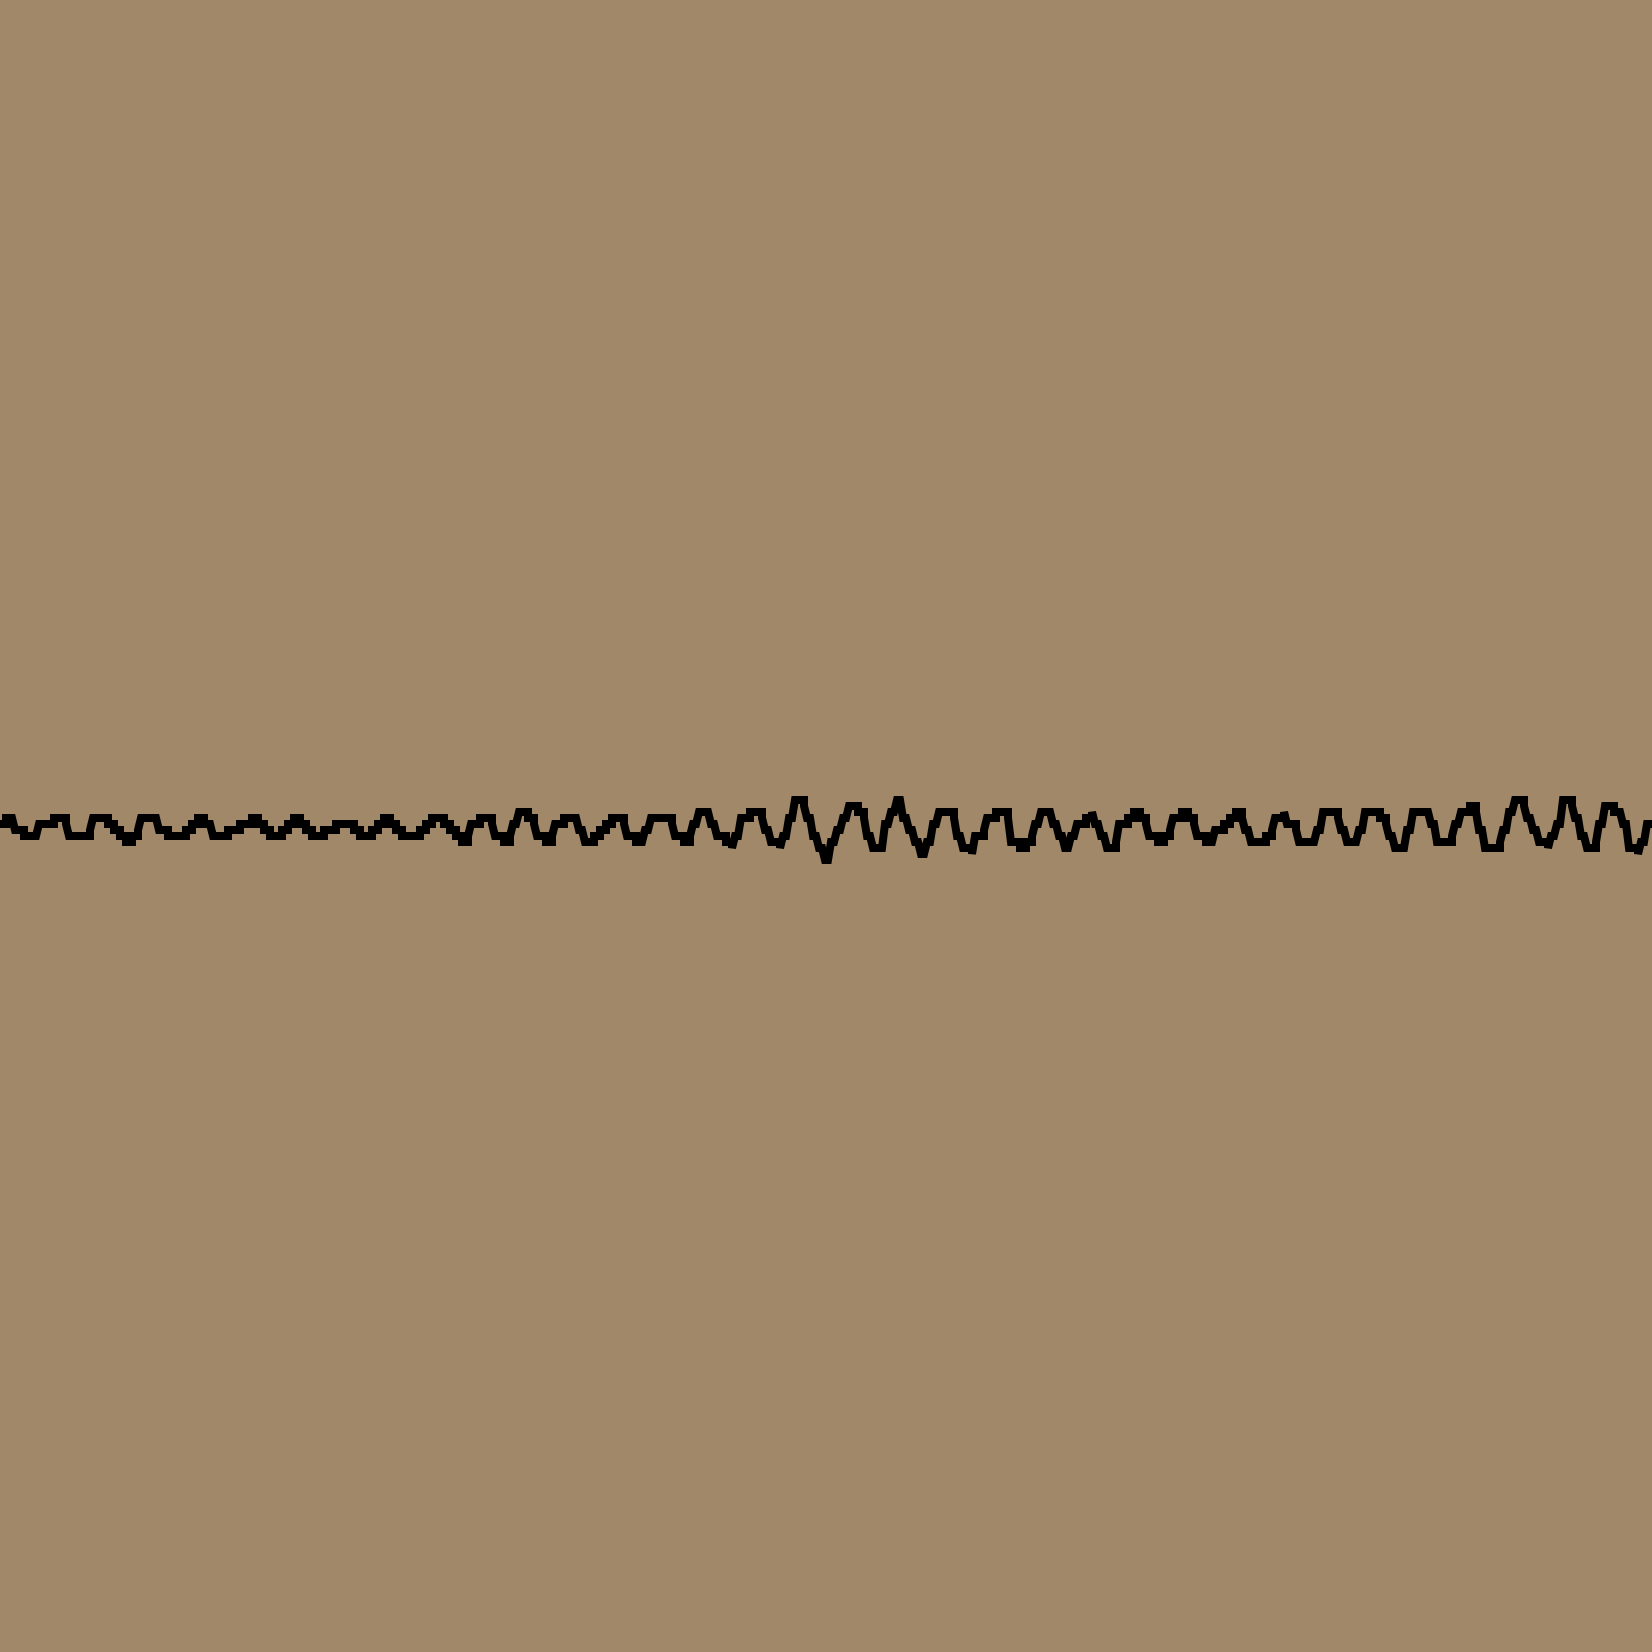  I want to click on waveform-trace, so click(826, 830).